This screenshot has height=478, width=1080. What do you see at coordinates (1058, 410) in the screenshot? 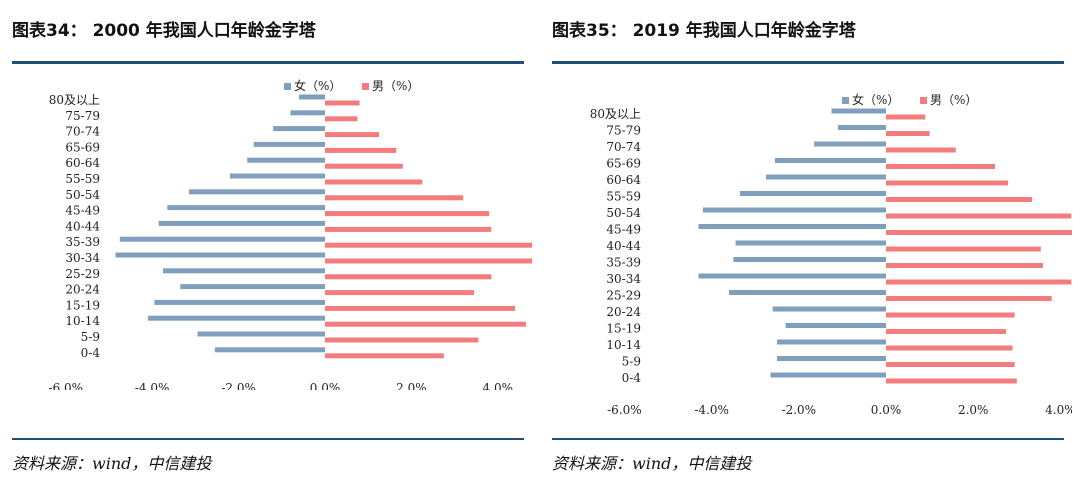
I see `x-tick-label: 4.0%` at bounding box center [1058, 410].